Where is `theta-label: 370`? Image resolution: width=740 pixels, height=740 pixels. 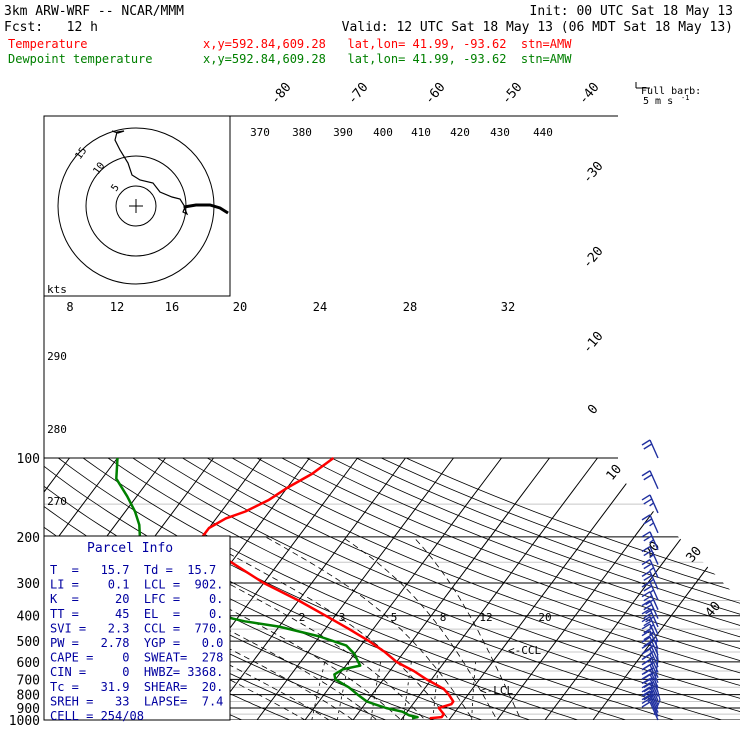
theta-label: 370 is located at coordinates (260, 132).